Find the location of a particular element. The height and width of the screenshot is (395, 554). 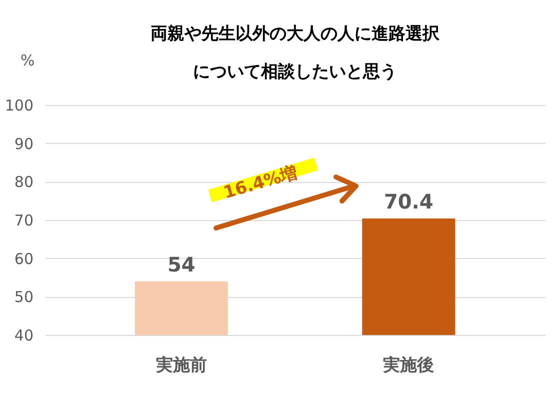

y-tick-label: 100 is located at coordinates (19, 105).